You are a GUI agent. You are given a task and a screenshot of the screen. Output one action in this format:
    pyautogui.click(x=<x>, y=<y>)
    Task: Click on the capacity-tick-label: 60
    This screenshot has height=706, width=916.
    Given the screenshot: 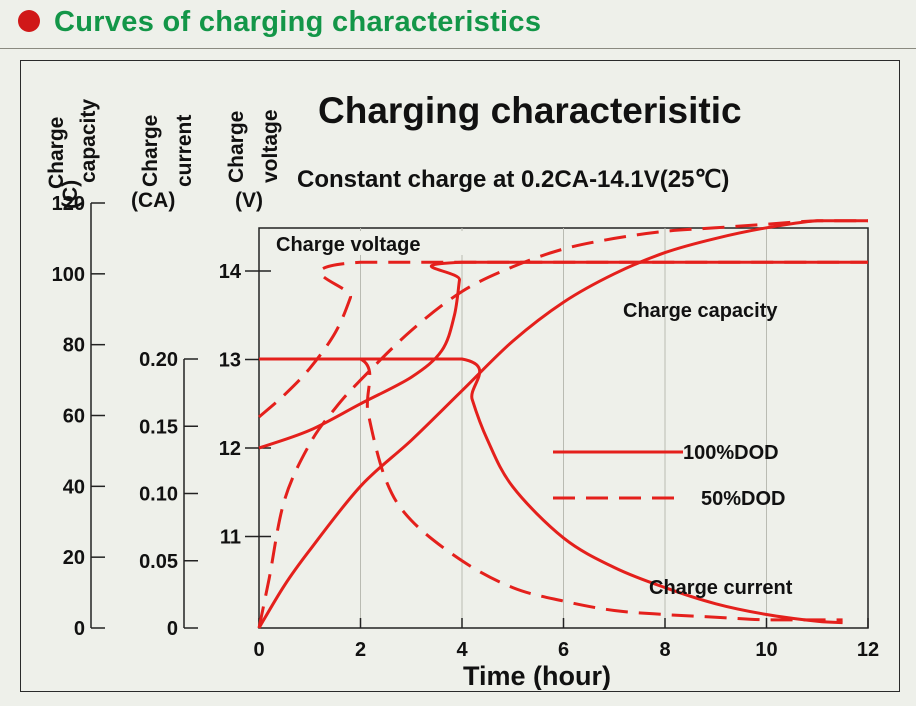 What is the action you would take?
    pyautogui.click(x=74, y=417)
    